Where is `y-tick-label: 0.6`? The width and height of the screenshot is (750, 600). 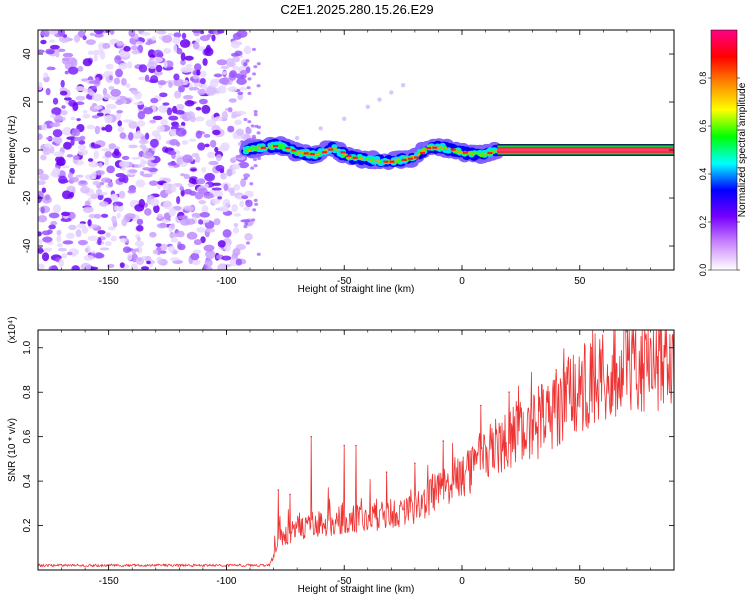
y-tick-label: 0.6 is located at coordinates (27, 436).